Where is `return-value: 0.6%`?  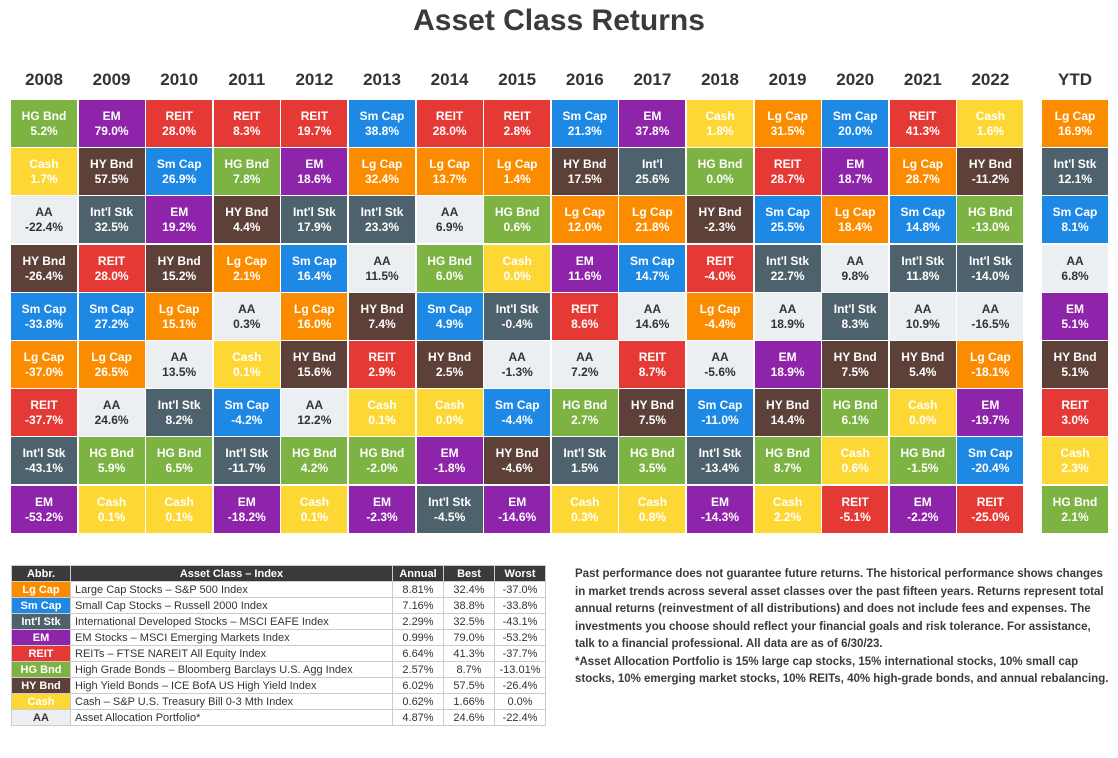
return-value: 0.6% is located at coordinates (855, 468).